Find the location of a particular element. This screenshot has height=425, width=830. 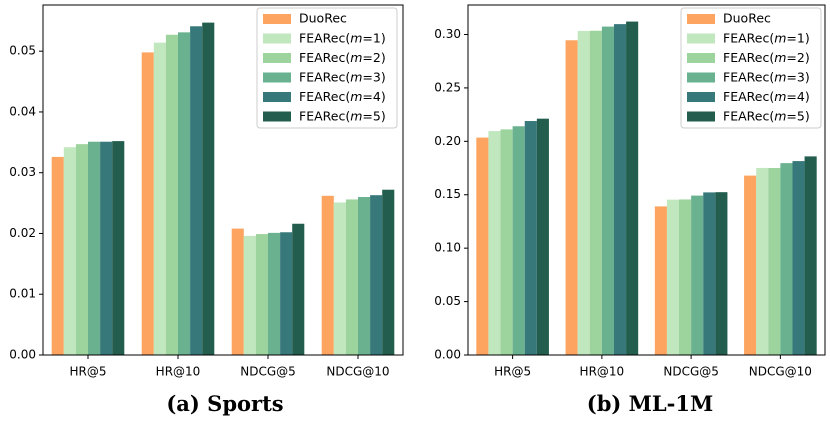

y-tick-label: 0.30 is located at coordinates (447, 34).